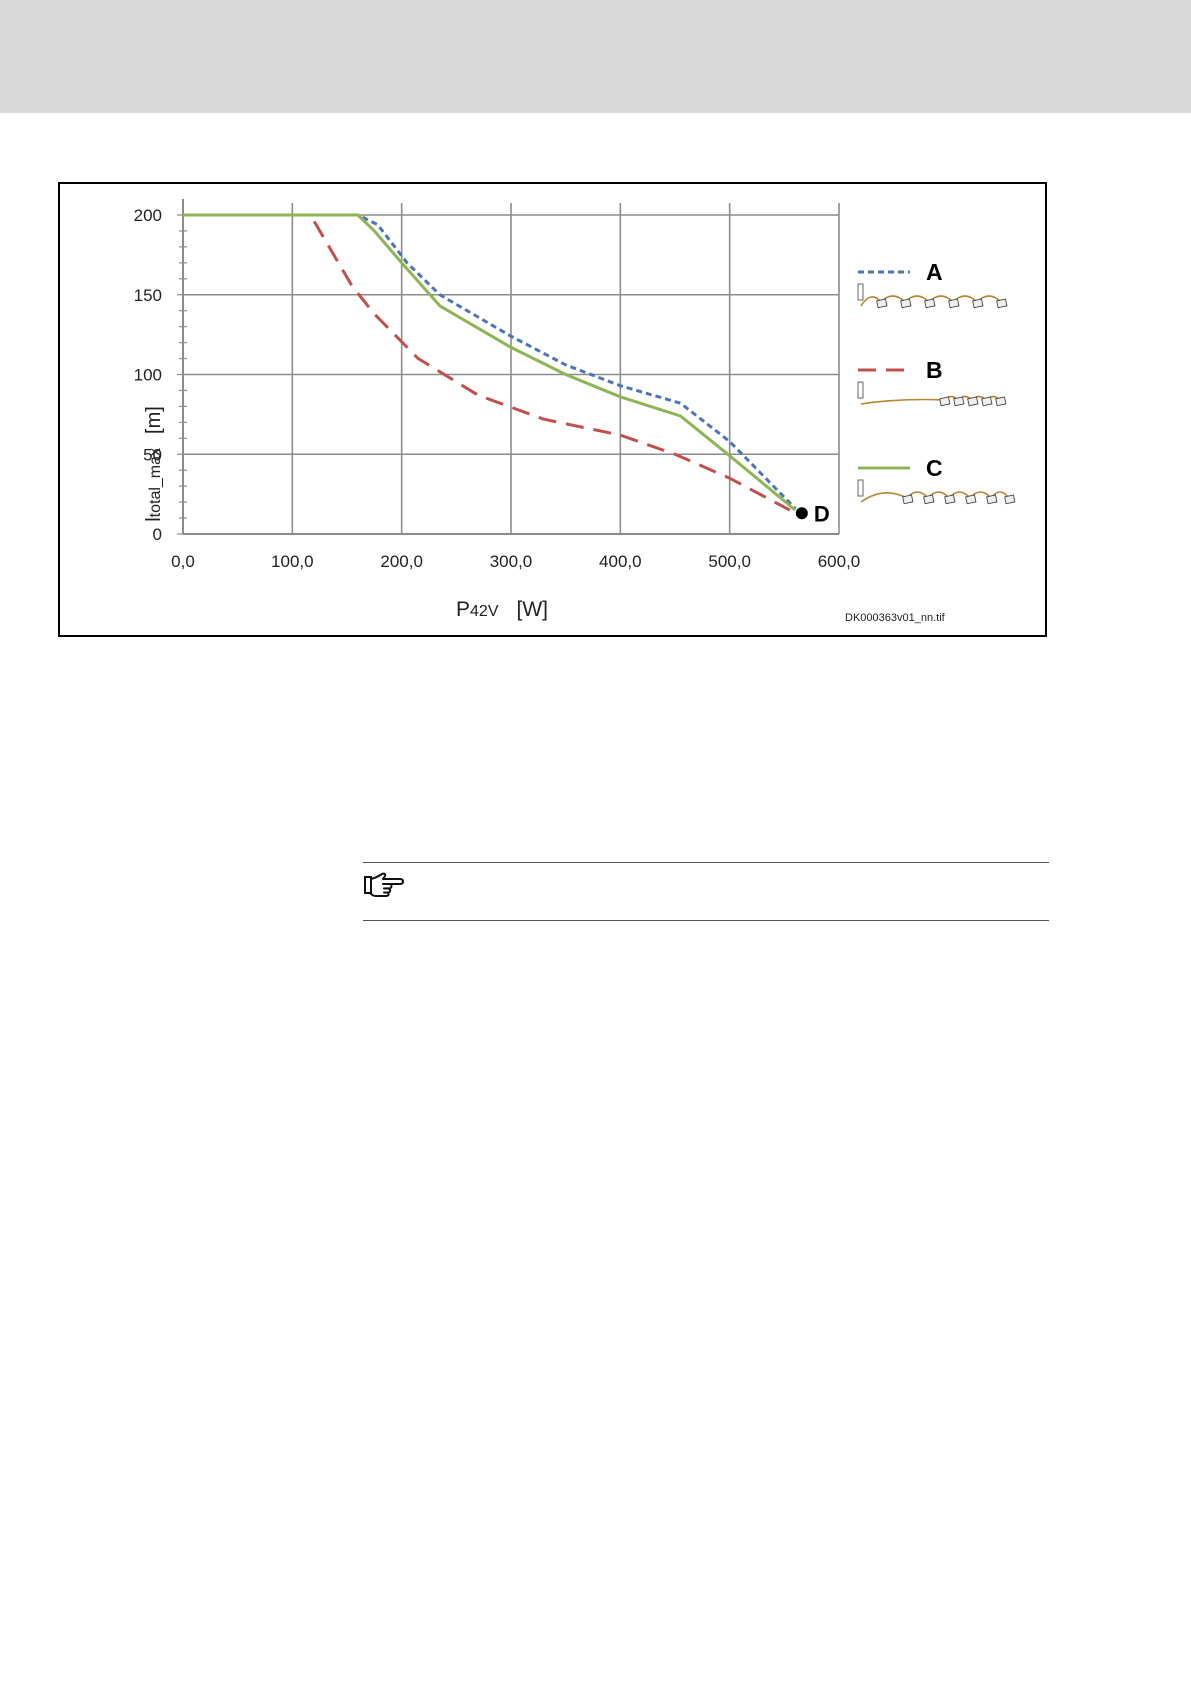 This screenshot has height=1684, width=1191. Describe the element at coordinates (511, 561) in the screenshot. I see `x-tick-label: 300,0` at that location.